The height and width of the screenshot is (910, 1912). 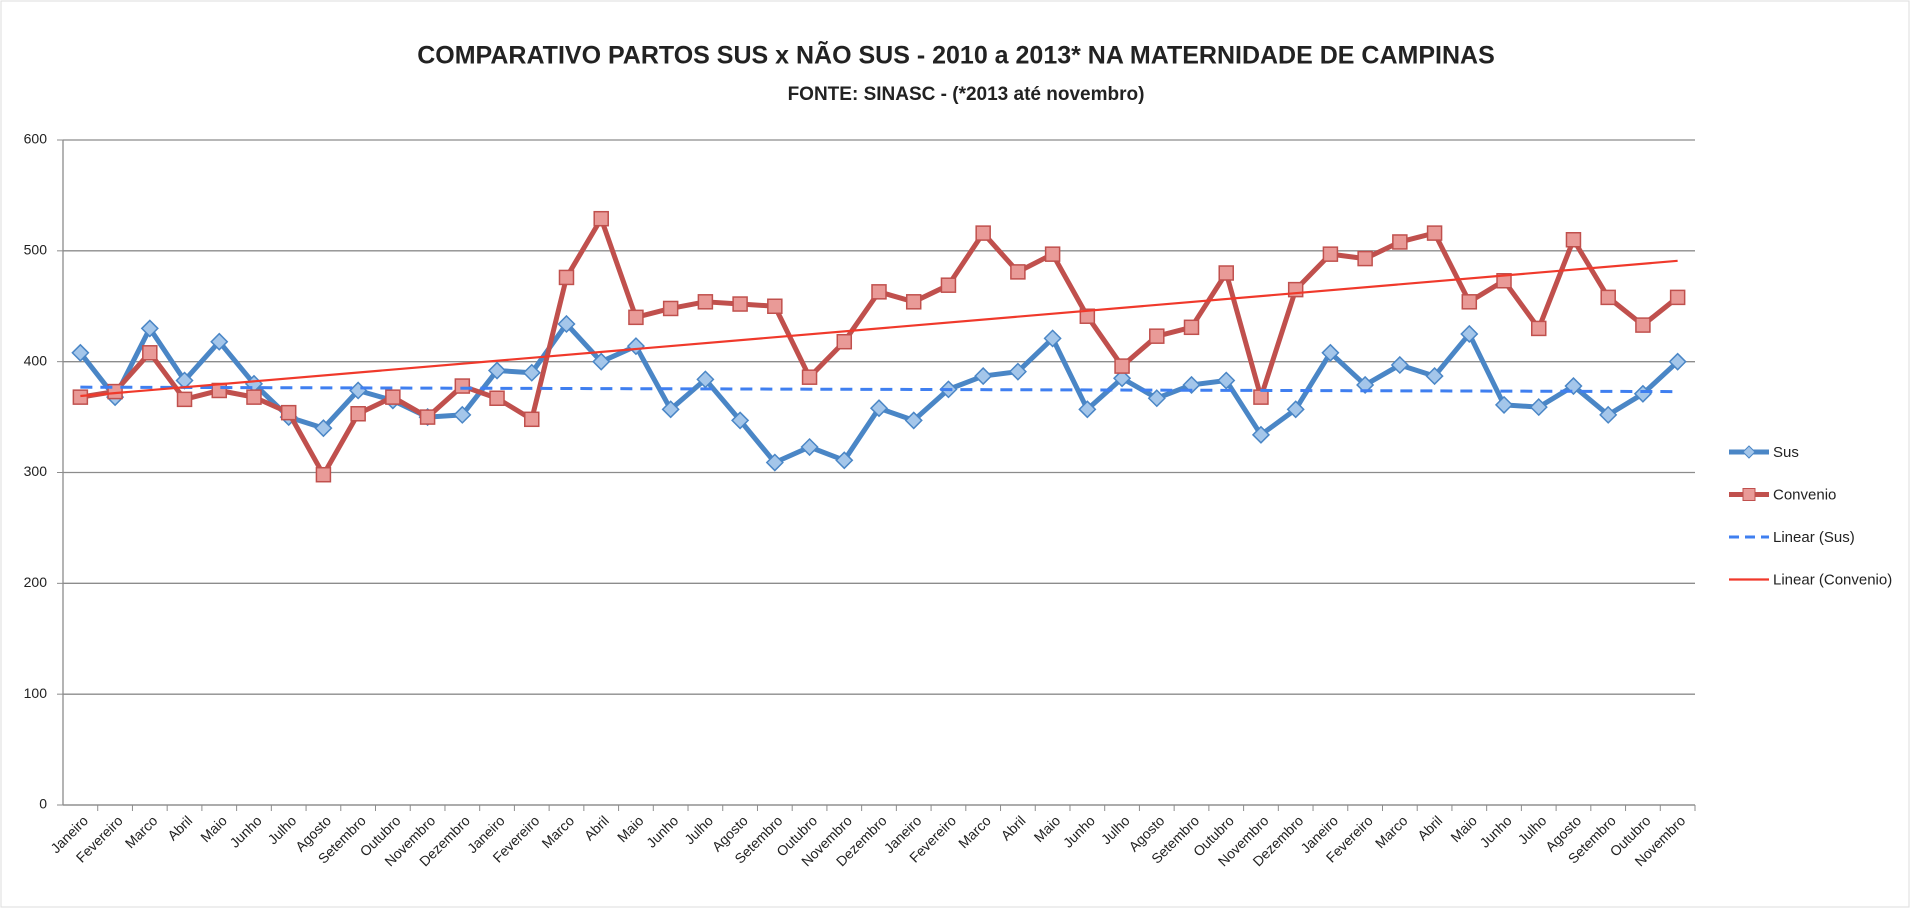 What do you see at coordinates (1832, 579) in the screenshot?
I see `legend-label: Linear (Convenio)` at bounding box center [1832, 579].